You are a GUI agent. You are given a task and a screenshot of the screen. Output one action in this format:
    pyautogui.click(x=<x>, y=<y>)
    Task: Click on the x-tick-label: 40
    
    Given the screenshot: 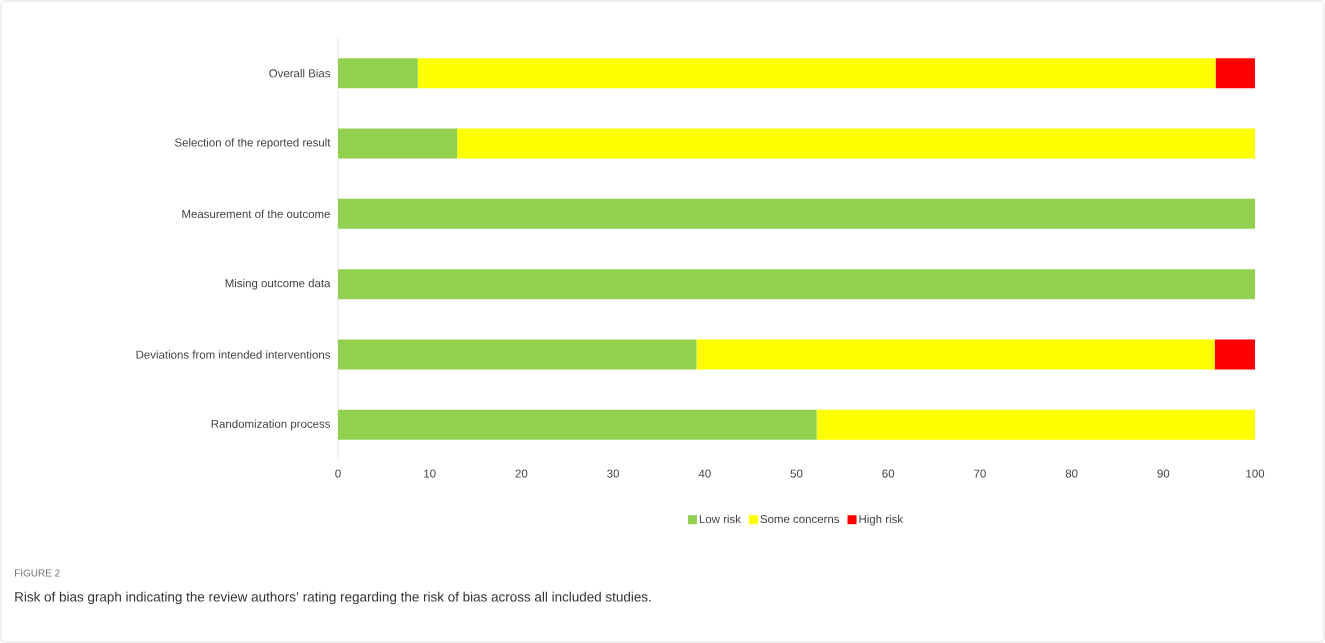 What is the action you would take?
    pyautogui.click(x=704, y=473)
    